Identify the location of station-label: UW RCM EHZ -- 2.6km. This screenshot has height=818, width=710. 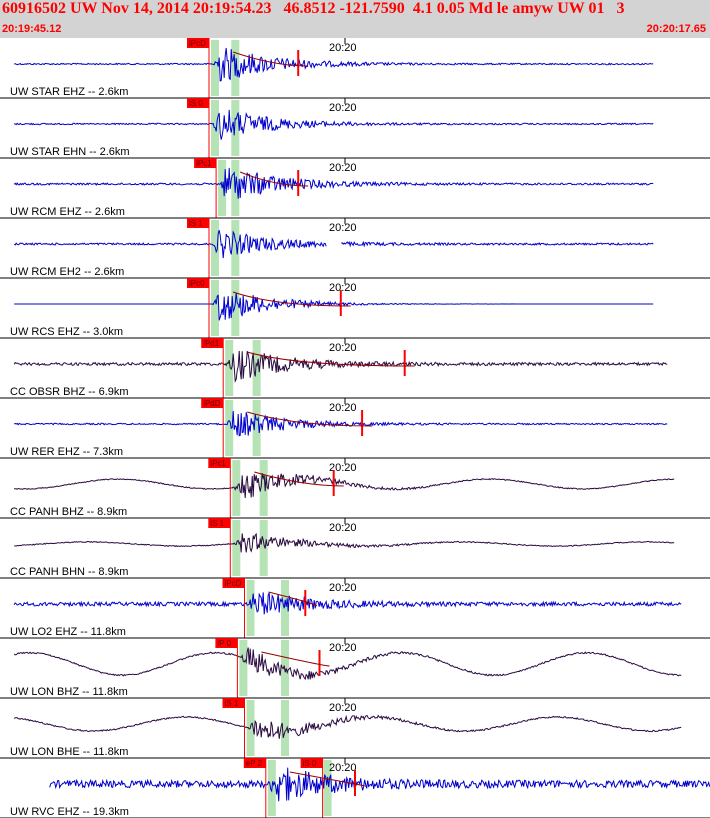
(67, 212).